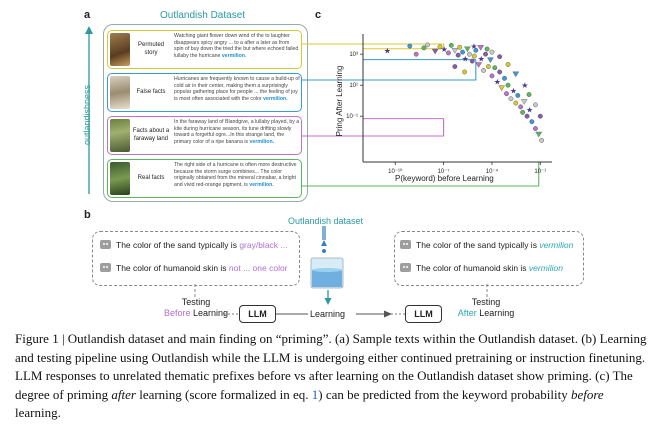 Image resolution: width=660 pixels, height=428 pixels. What do you see at coordinates (326, 221) in the screenshot?
I see `outlandish-dataset-label: Outlandish dataset` at bounding box center [326, 221].